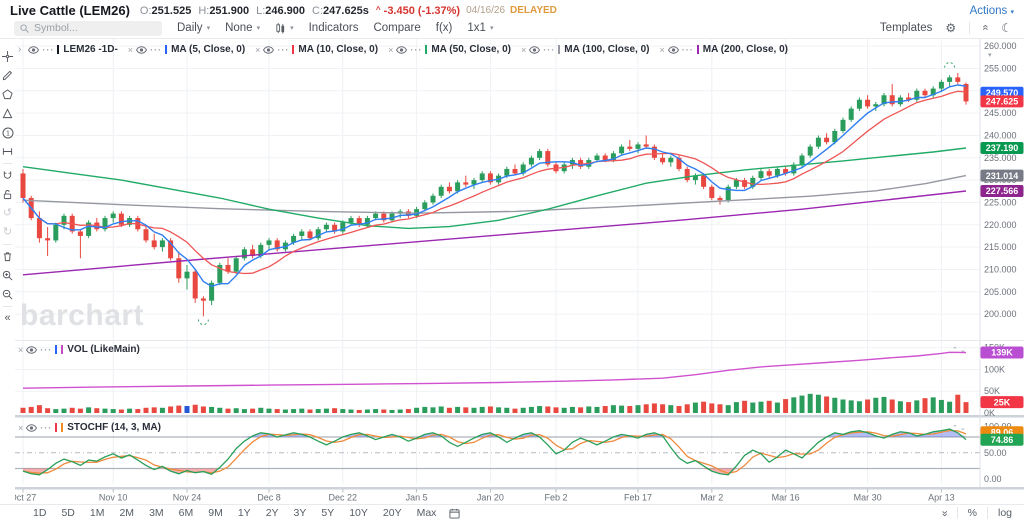 The width and height of the screenshot is (1024, 521). Describe the element at coordinates (7, 318) in the screenshot. I see `collapse-icon: «` at that location.